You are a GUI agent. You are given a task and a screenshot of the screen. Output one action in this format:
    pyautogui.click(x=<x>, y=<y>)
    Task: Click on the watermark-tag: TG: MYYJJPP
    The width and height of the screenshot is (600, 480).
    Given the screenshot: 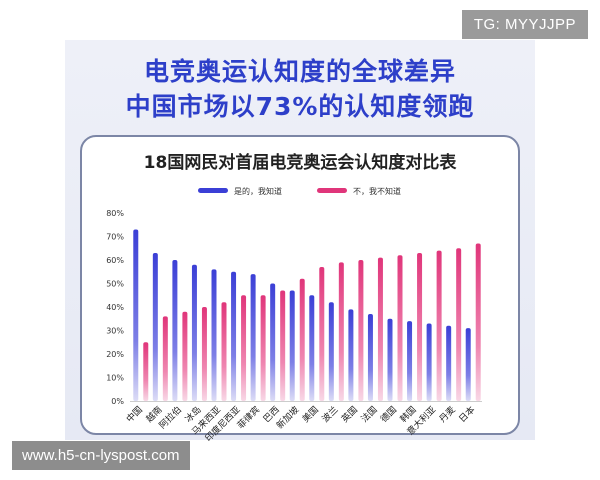 What is the action you would take?
    pyautogui.click(x=524, y=24)
    